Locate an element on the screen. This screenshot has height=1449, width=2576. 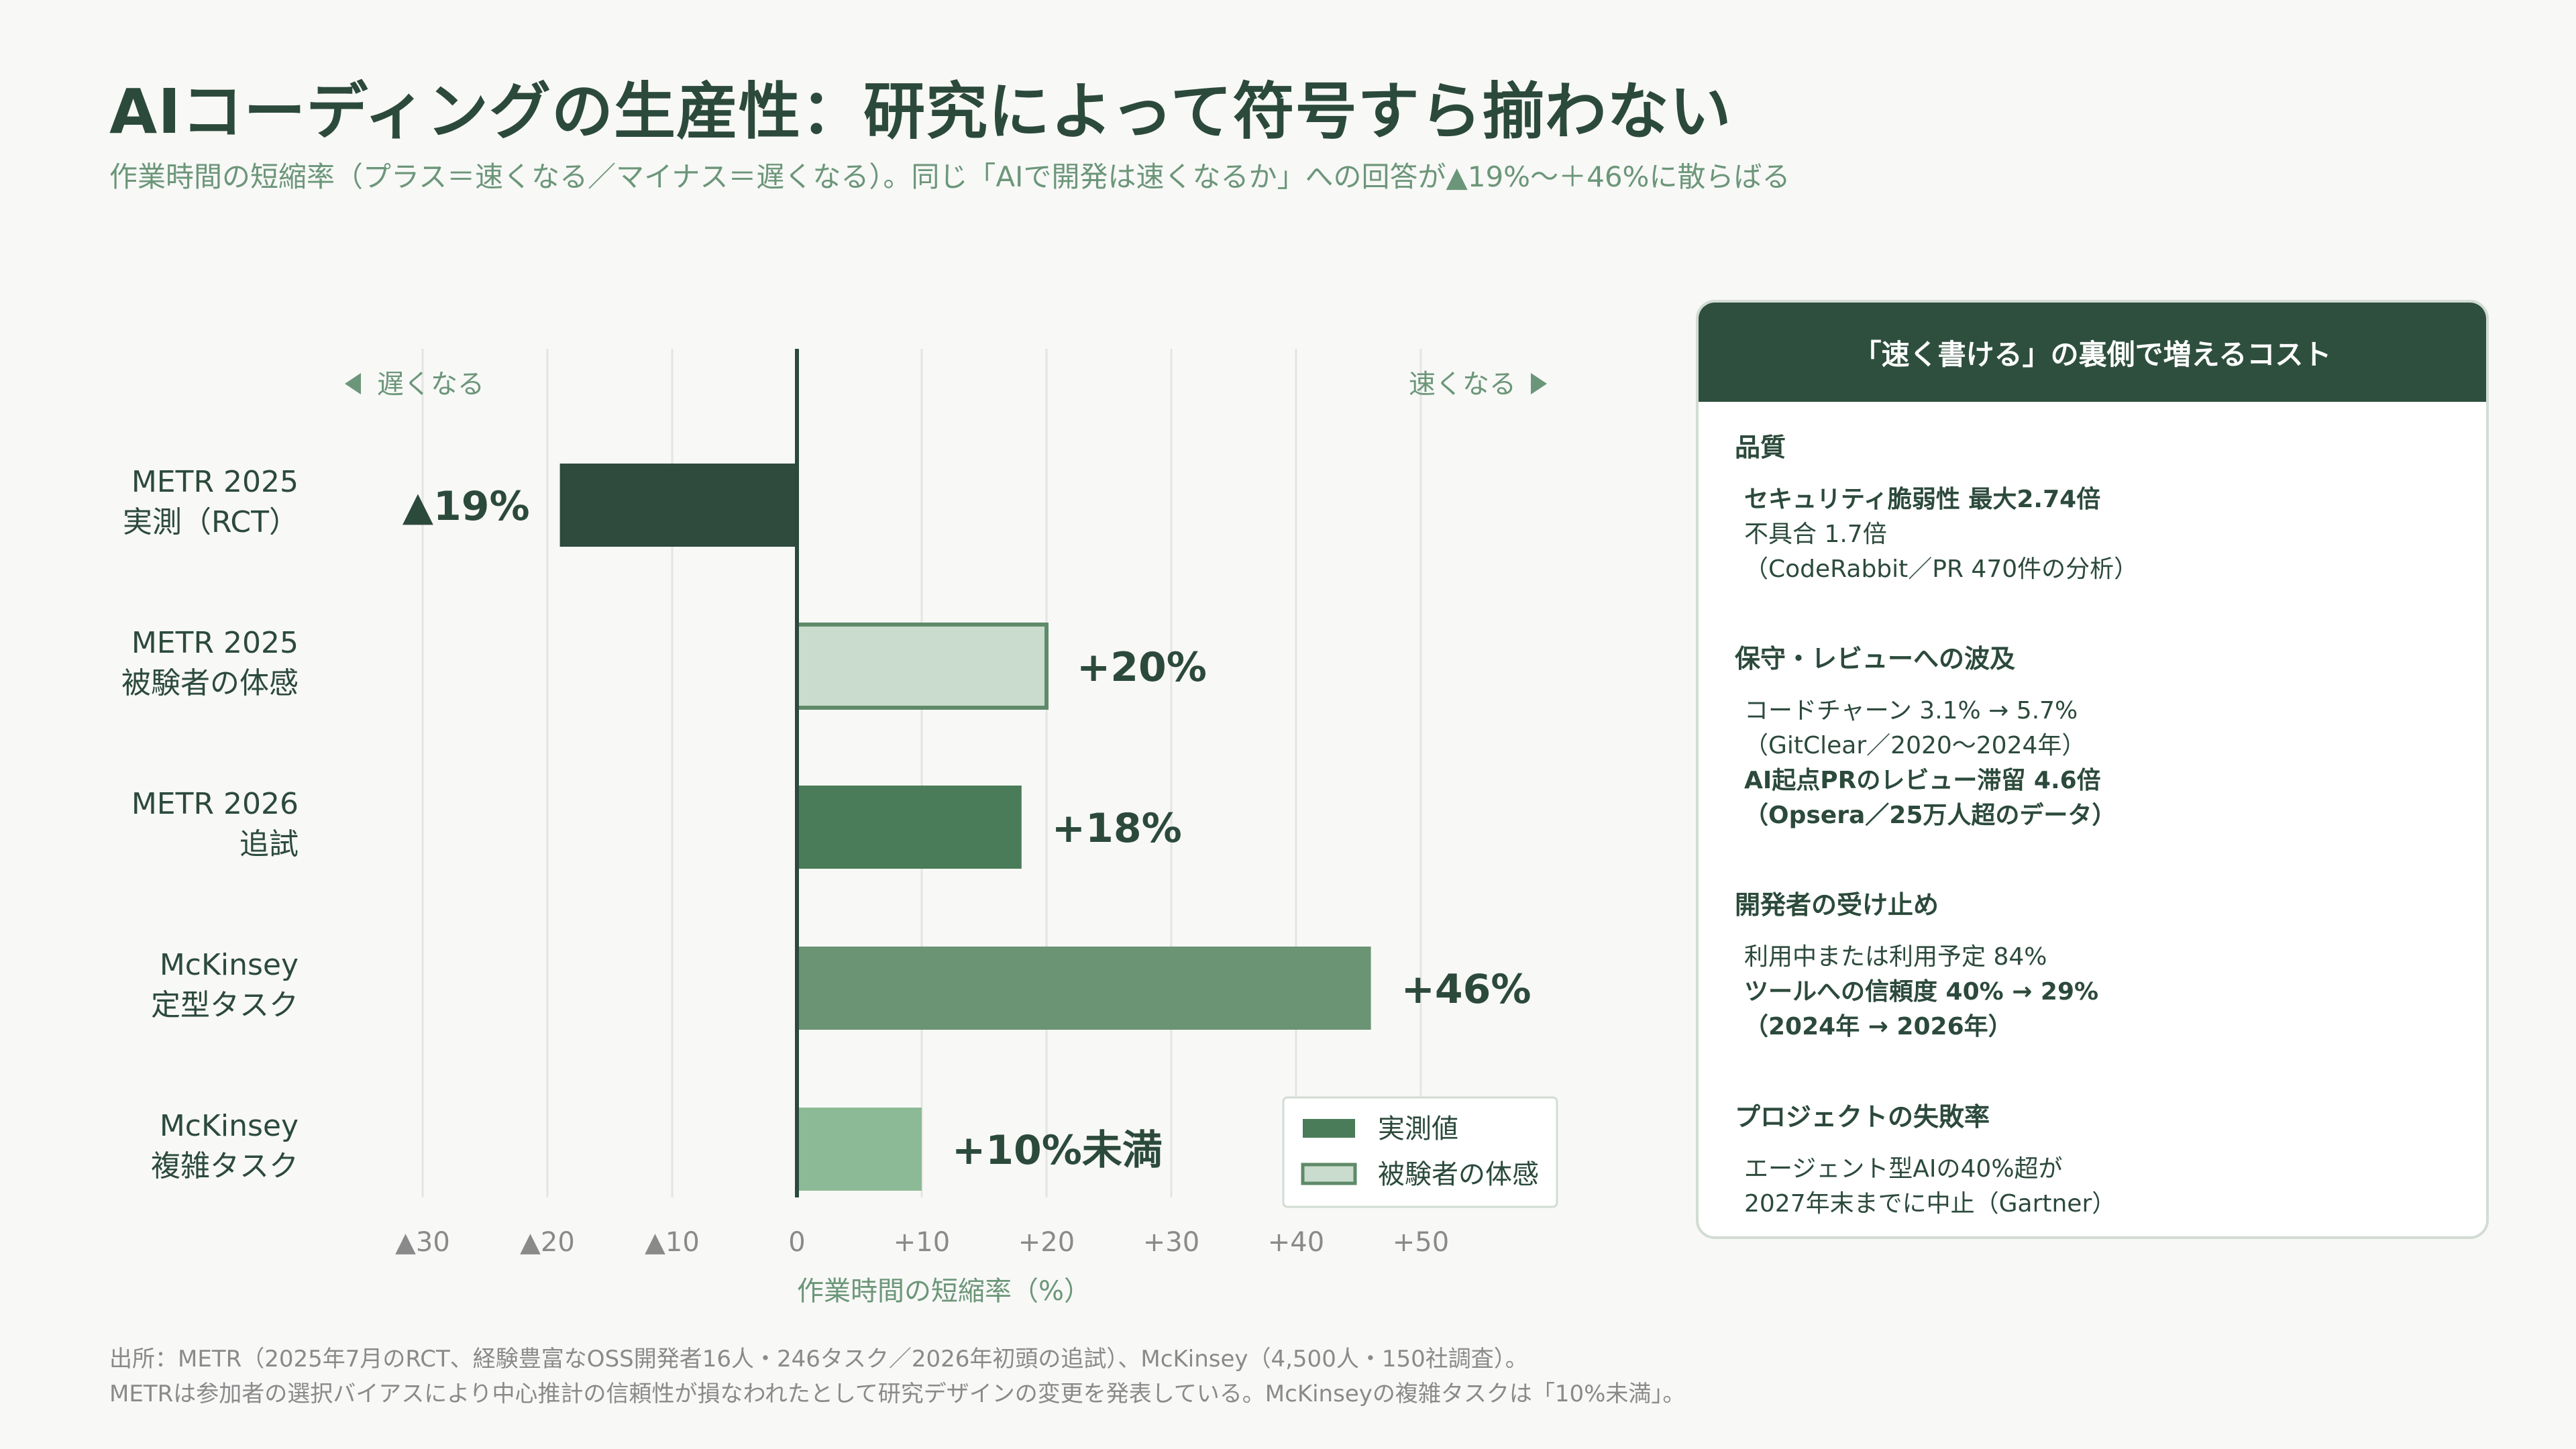
x-tick-label: +10 is located at coordinates (922, 1242).